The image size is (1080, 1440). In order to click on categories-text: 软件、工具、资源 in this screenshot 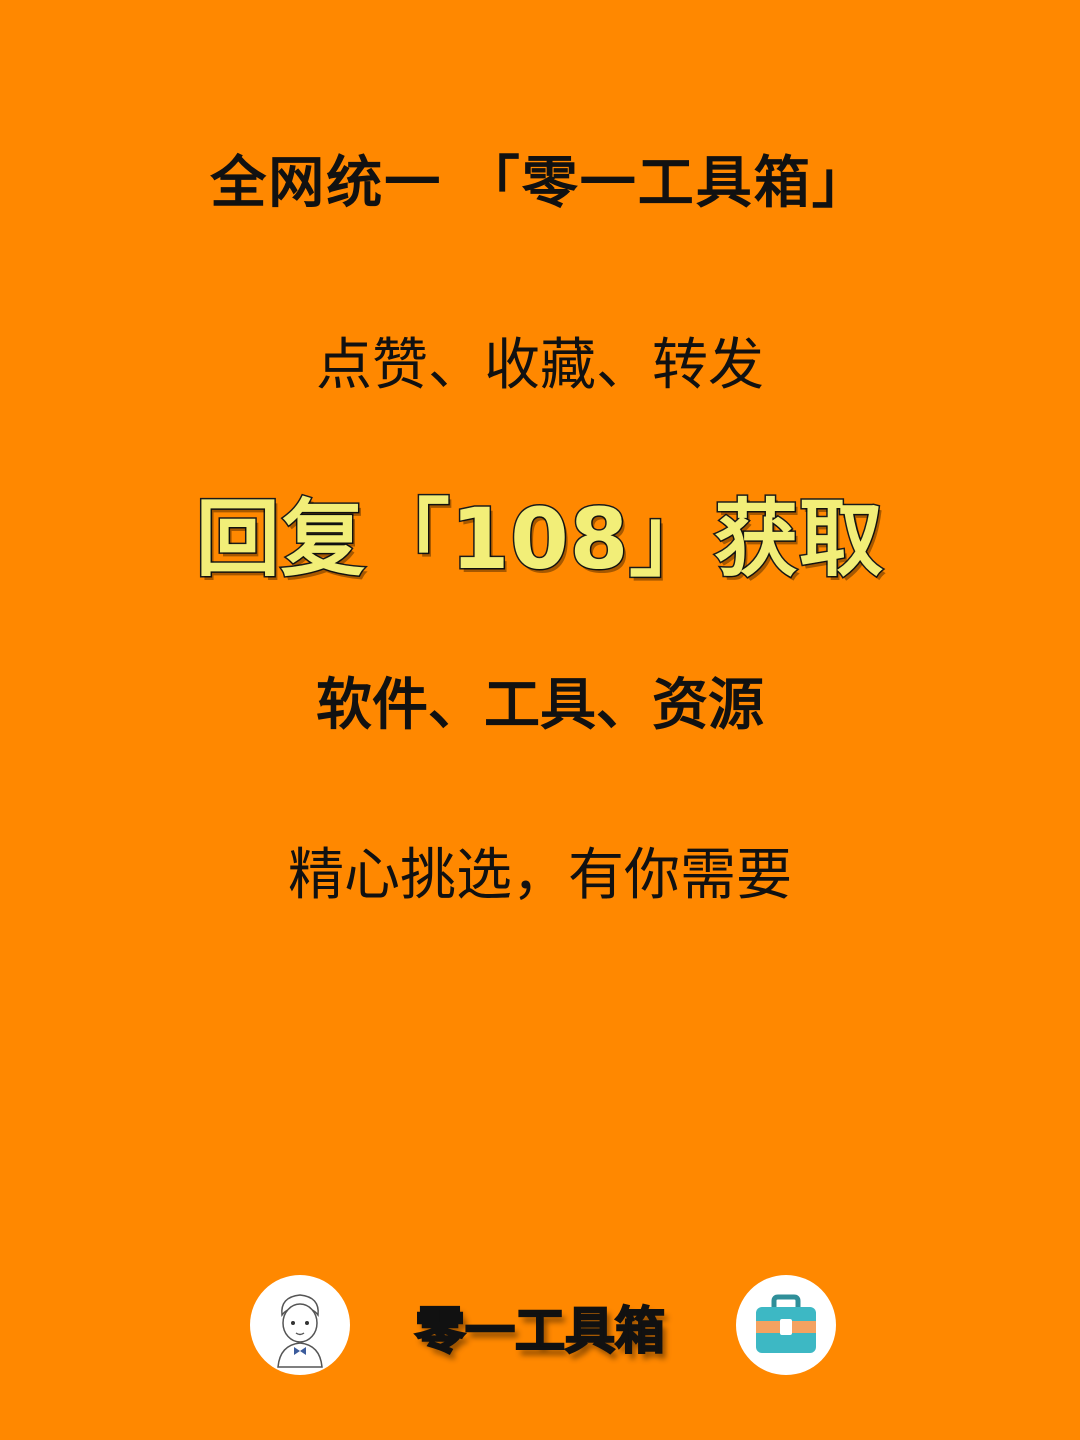, I will do `click(540, 705)`.